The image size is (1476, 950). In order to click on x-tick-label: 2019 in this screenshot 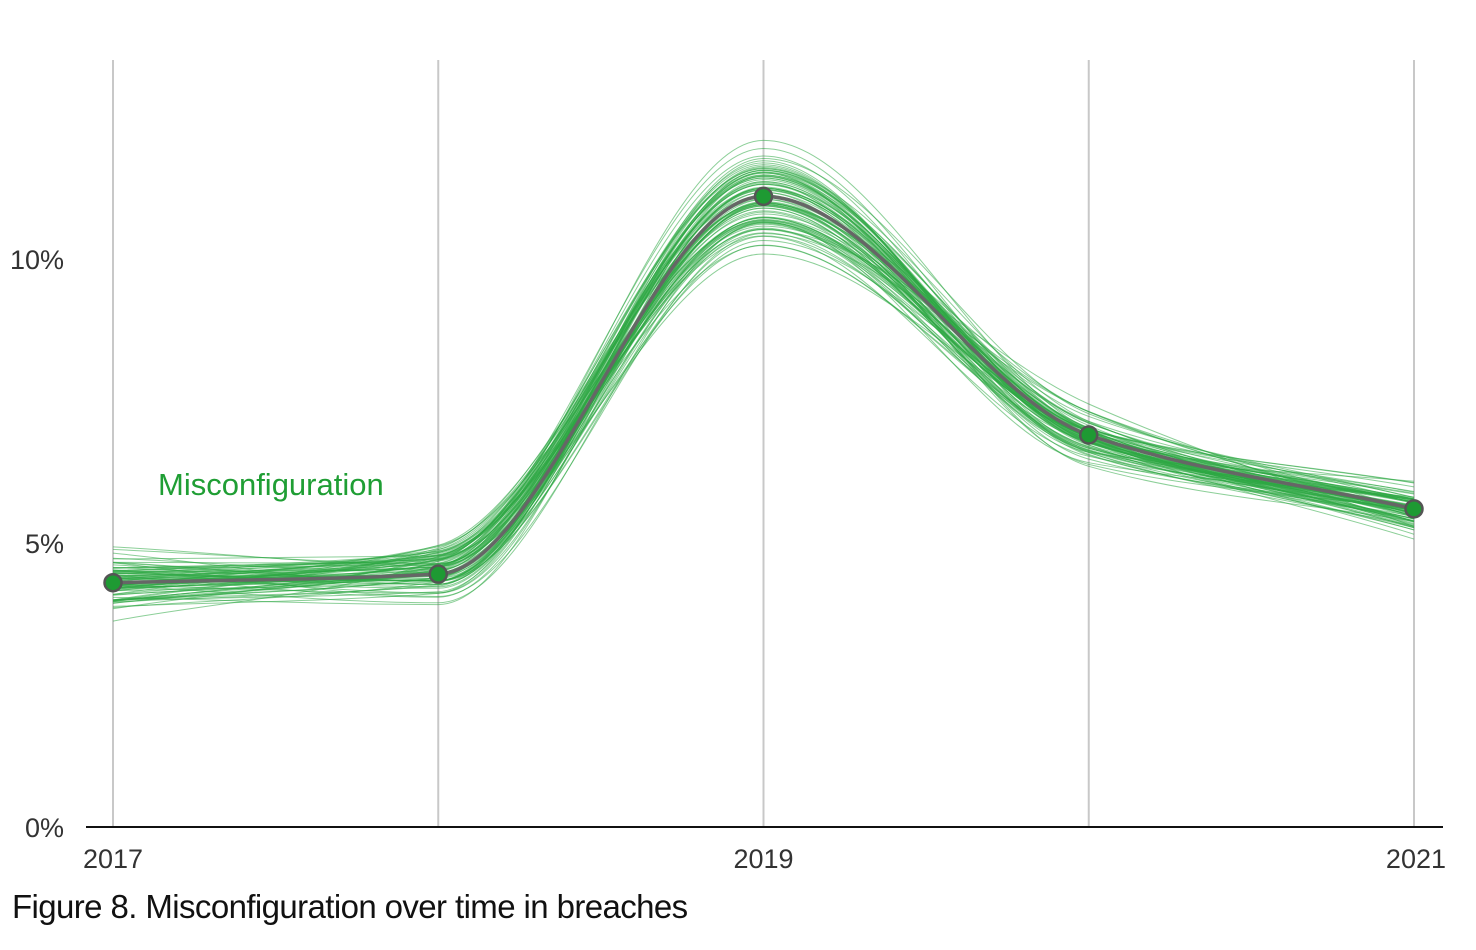, I will do `click(763, 859)`.